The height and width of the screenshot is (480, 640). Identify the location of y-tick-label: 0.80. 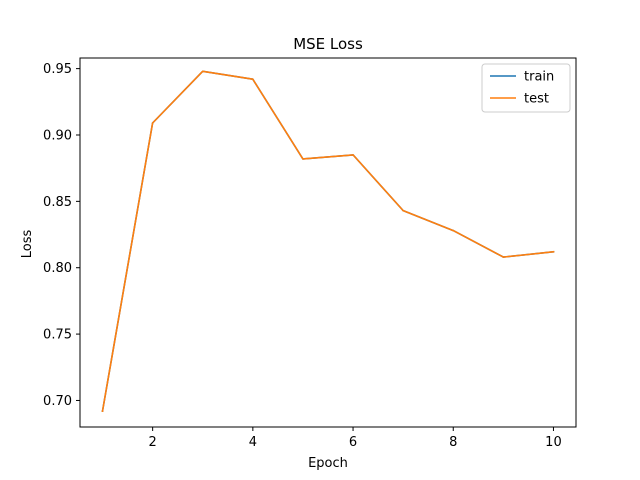
(57, 268).